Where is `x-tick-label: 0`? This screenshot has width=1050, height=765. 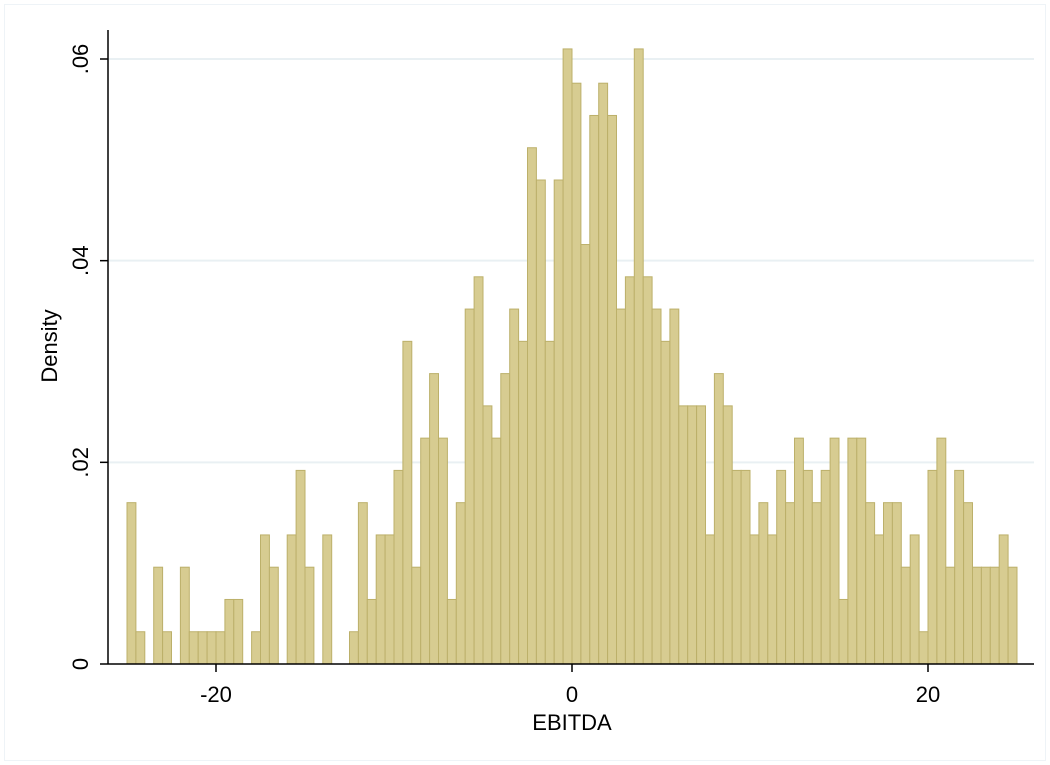
x-tick-label: 0 is located at coordinates (572, 694).